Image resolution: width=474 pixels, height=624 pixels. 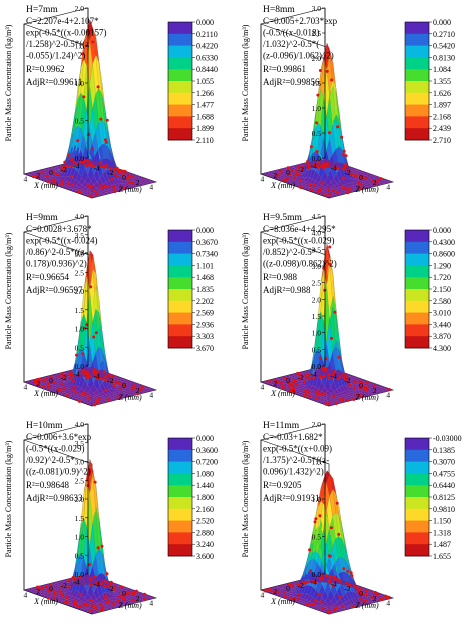 I want to click on fit-equation-line: /0.86)^2-0.5*((z-, so click(x=57, y=252).